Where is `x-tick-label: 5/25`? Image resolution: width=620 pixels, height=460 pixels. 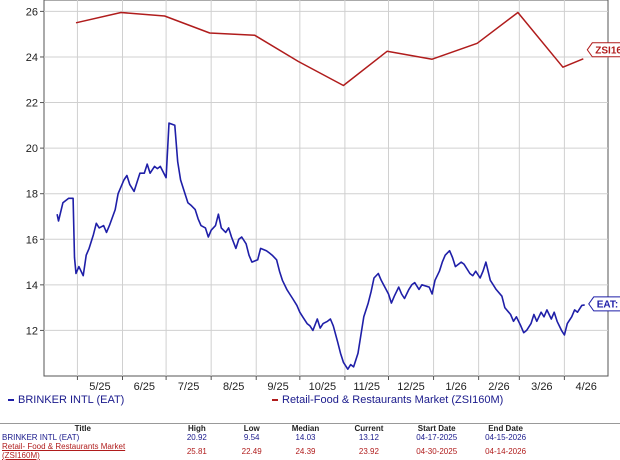 x-tick-label: 5/25 is located at coordinates (99, 386).